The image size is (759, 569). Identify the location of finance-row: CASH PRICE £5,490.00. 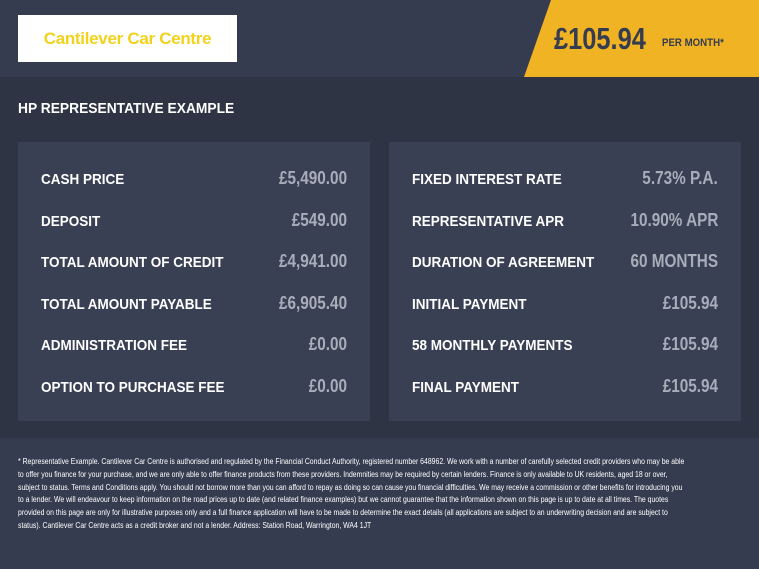
(194, 189).